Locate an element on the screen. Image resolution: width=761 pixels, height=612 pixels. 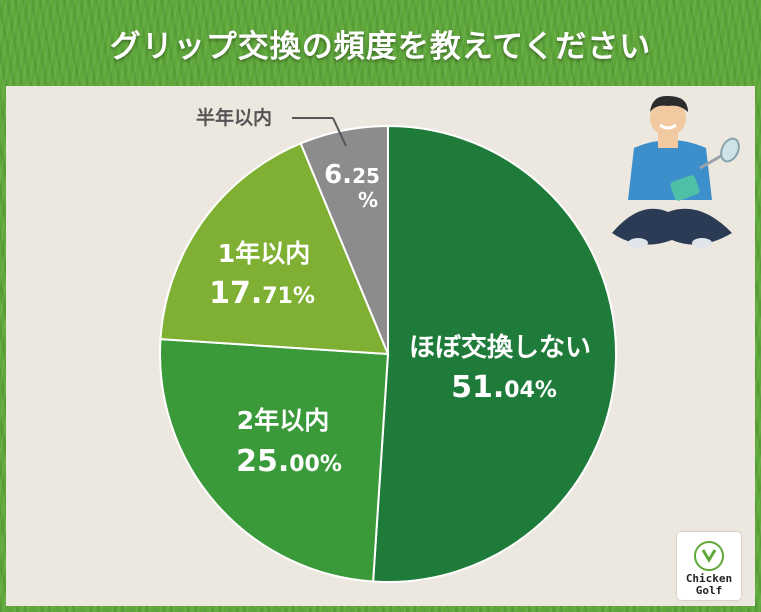
slice-value-half-year-pct: % is located at coordinates (368, 200).